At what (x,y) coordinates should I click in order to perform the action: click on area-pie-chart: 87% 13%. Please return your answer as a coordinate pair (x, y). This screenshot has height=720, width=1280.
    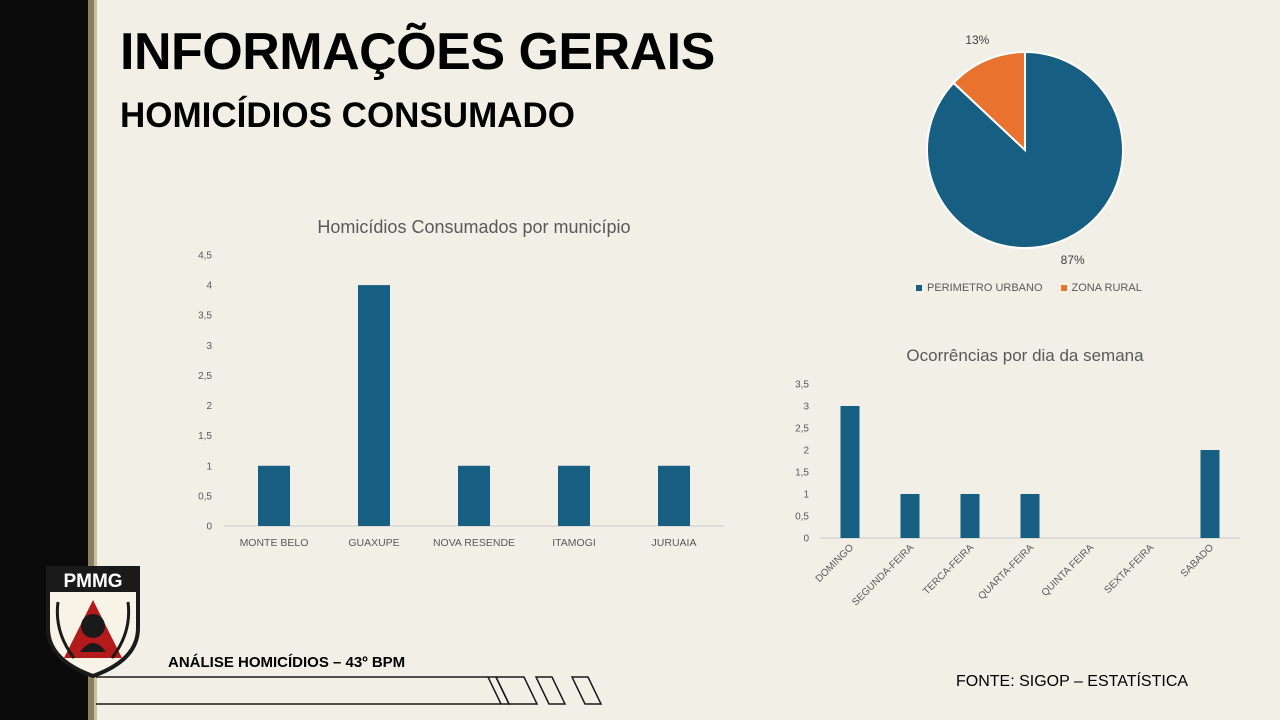
    Looking at the image, I should click on (1025, 150).